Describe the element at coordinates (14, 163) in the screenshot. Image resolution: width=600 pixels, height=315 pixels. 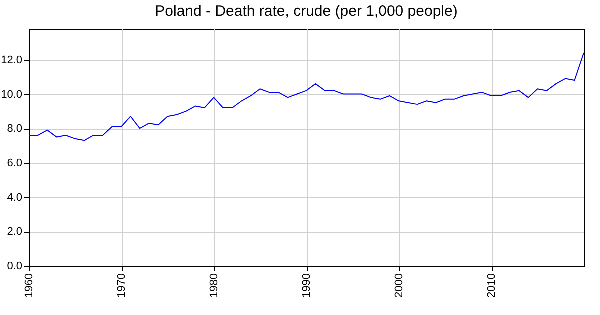
I see `y-tick-label: 6.0` at that location.